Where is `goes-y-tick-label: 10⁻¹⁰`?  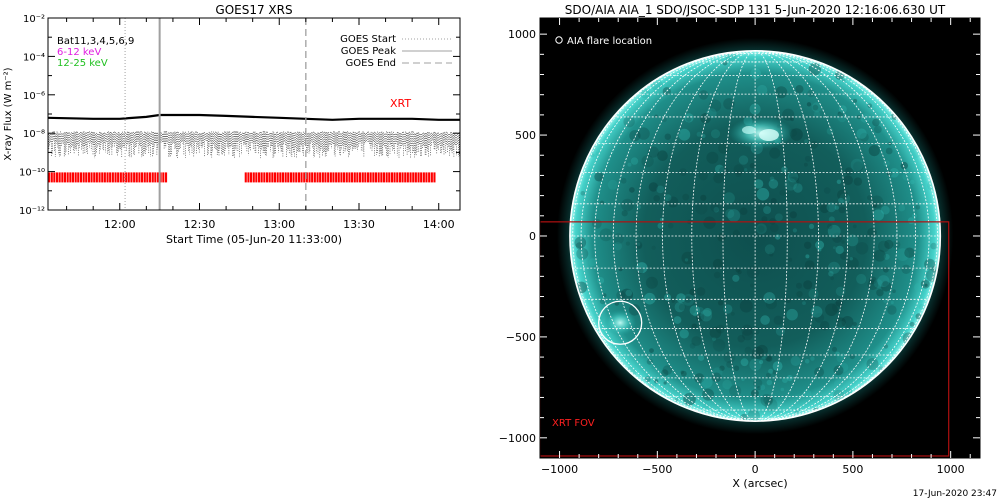 goes-y-tick-label: 10⁻¹⁰ is located at coordinates (32, 173).